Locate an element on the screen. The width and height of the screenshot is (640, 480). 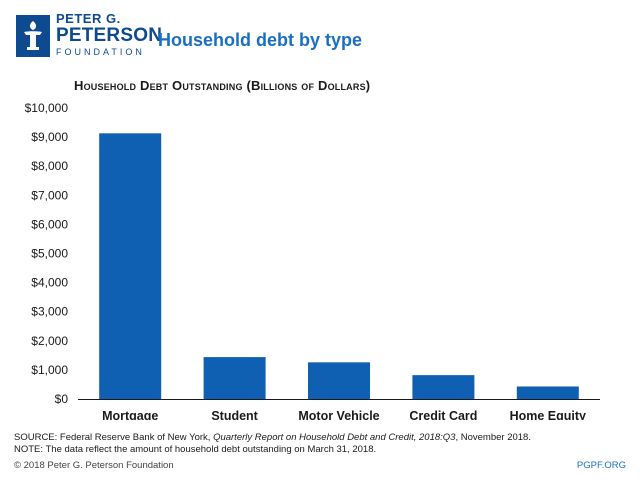
y-tick-label: $3,000 is located at coordinates (49, 312).